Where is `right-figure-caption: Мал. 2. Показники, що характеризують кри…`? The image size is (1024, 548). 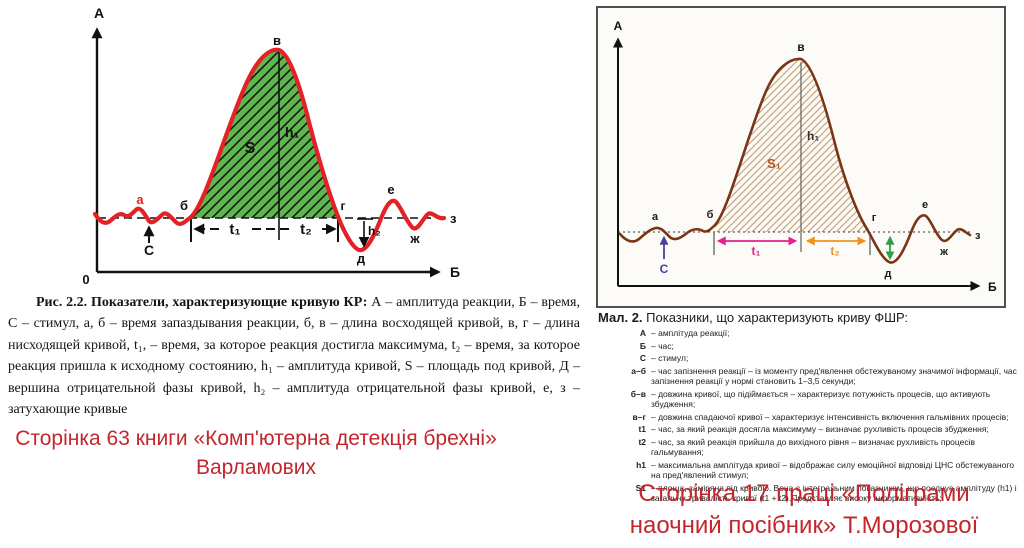
right-figure-caption: Мал. 2. Показники, що характеризують кри… is located at coordinates (810, 407).